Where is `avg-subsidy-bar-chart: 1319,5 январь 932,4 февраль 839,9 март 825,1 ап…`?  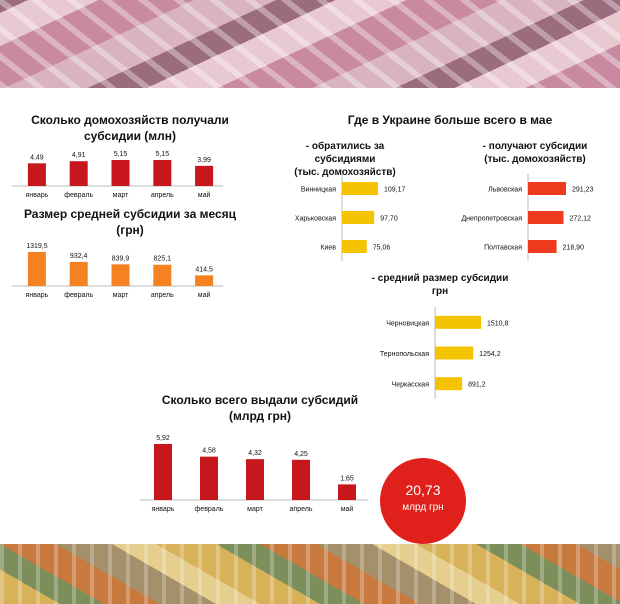 avg-subsidy-bar-chart: 1319,5 январь 932,4 февраль 839,9 март 825,1 ап… is located at coordinates (117, 271).